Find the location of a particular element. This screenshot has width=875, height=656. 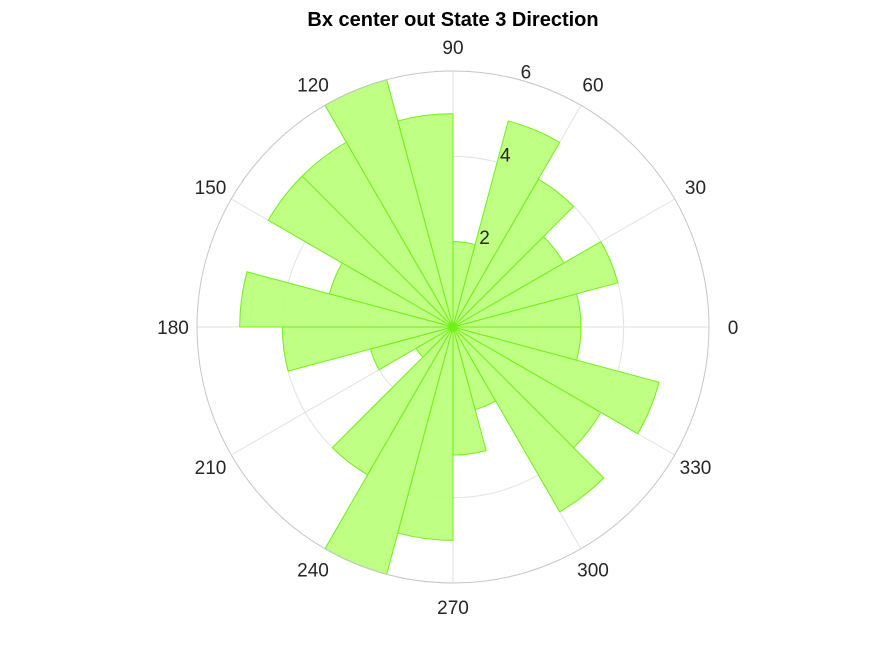

theta-tick-60: 60 is located at coordinates (592, 86).